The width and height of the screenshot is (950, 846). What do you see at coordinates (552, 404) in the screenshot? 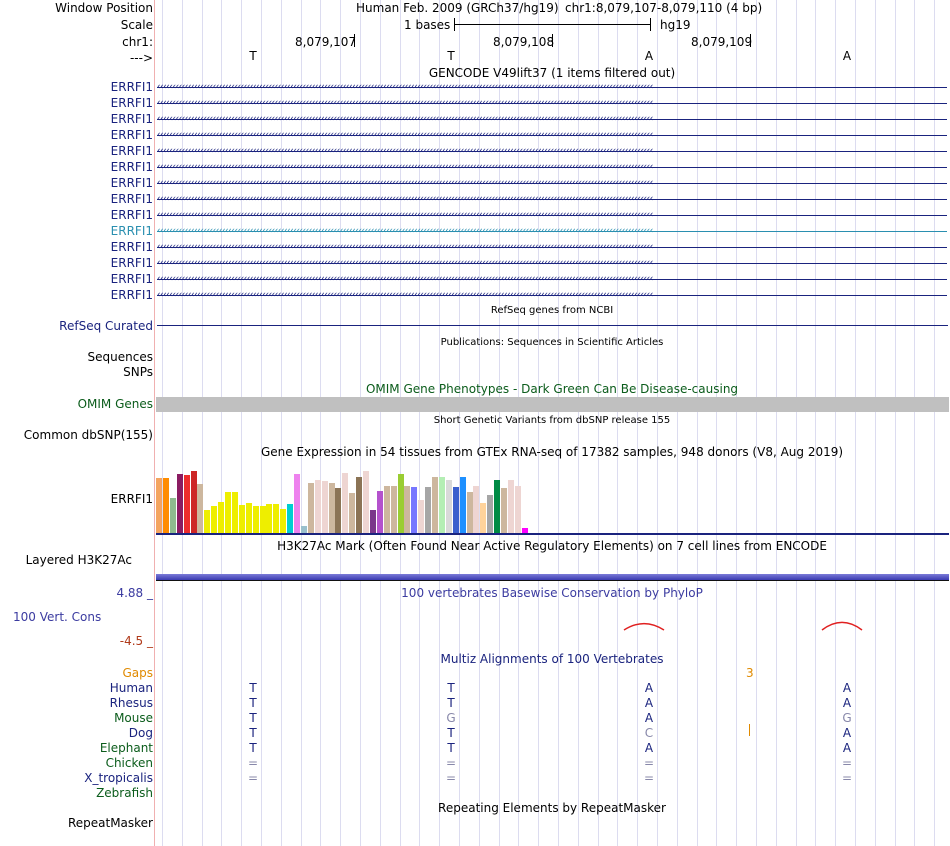
I see `omim-gene-bar` at bounding box center [552, 404].